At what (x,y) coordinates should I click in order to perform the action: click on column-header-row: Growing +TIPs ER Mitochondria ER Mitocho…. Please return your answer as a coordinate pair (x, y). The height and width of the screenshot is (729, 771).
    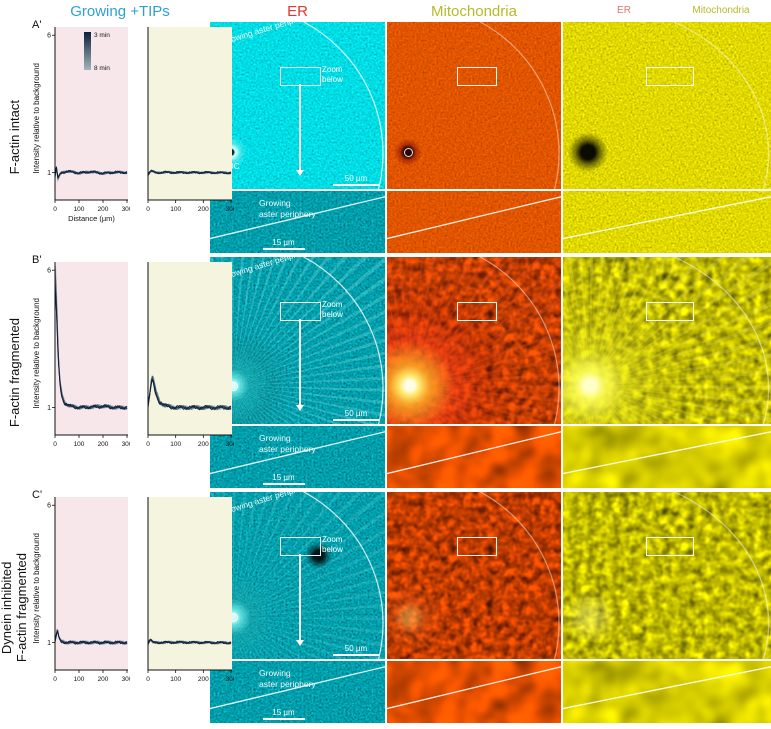
    Looking at the image, I should click on (385, 11).